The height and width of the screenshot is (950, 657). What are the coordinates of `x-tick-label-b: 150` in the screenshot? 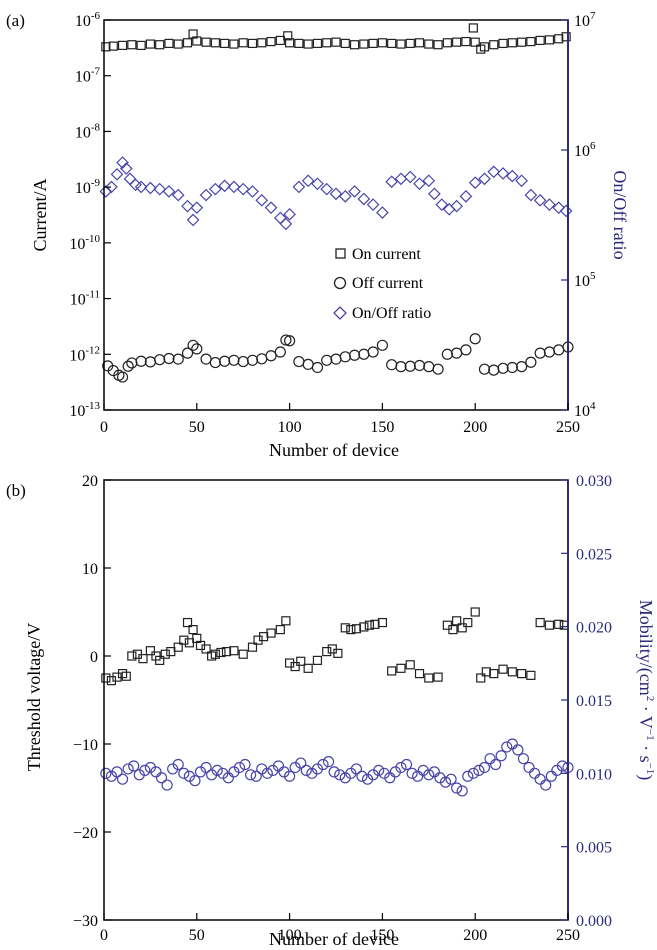 It's located at (382, 935).